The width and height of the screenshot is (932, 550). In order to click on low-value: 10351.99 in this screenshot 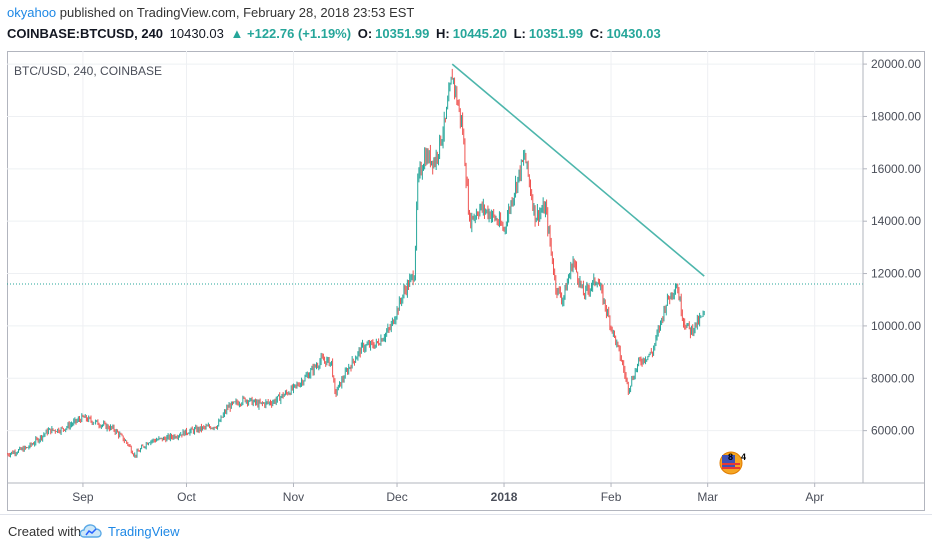, I will do `click(556, 33)`.